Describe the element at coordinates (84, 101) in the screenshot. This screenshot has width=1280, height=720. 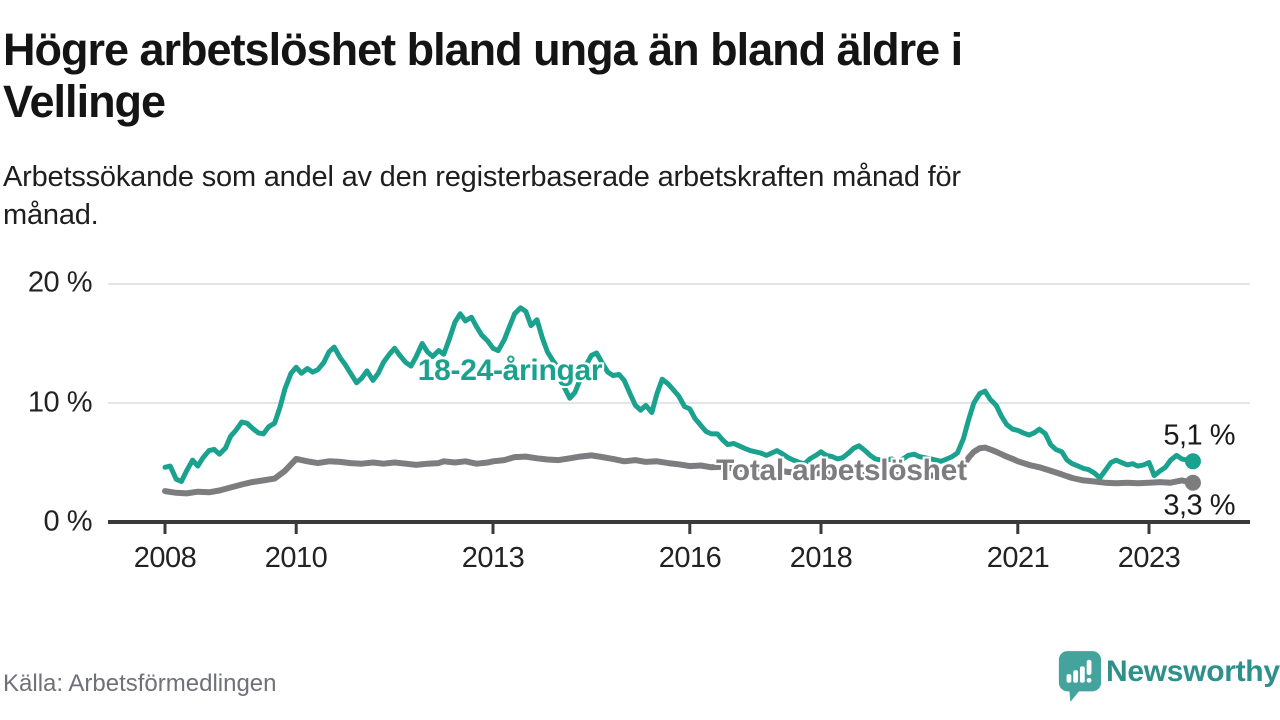
I see `page-title-line2: Vellinge` at that location.